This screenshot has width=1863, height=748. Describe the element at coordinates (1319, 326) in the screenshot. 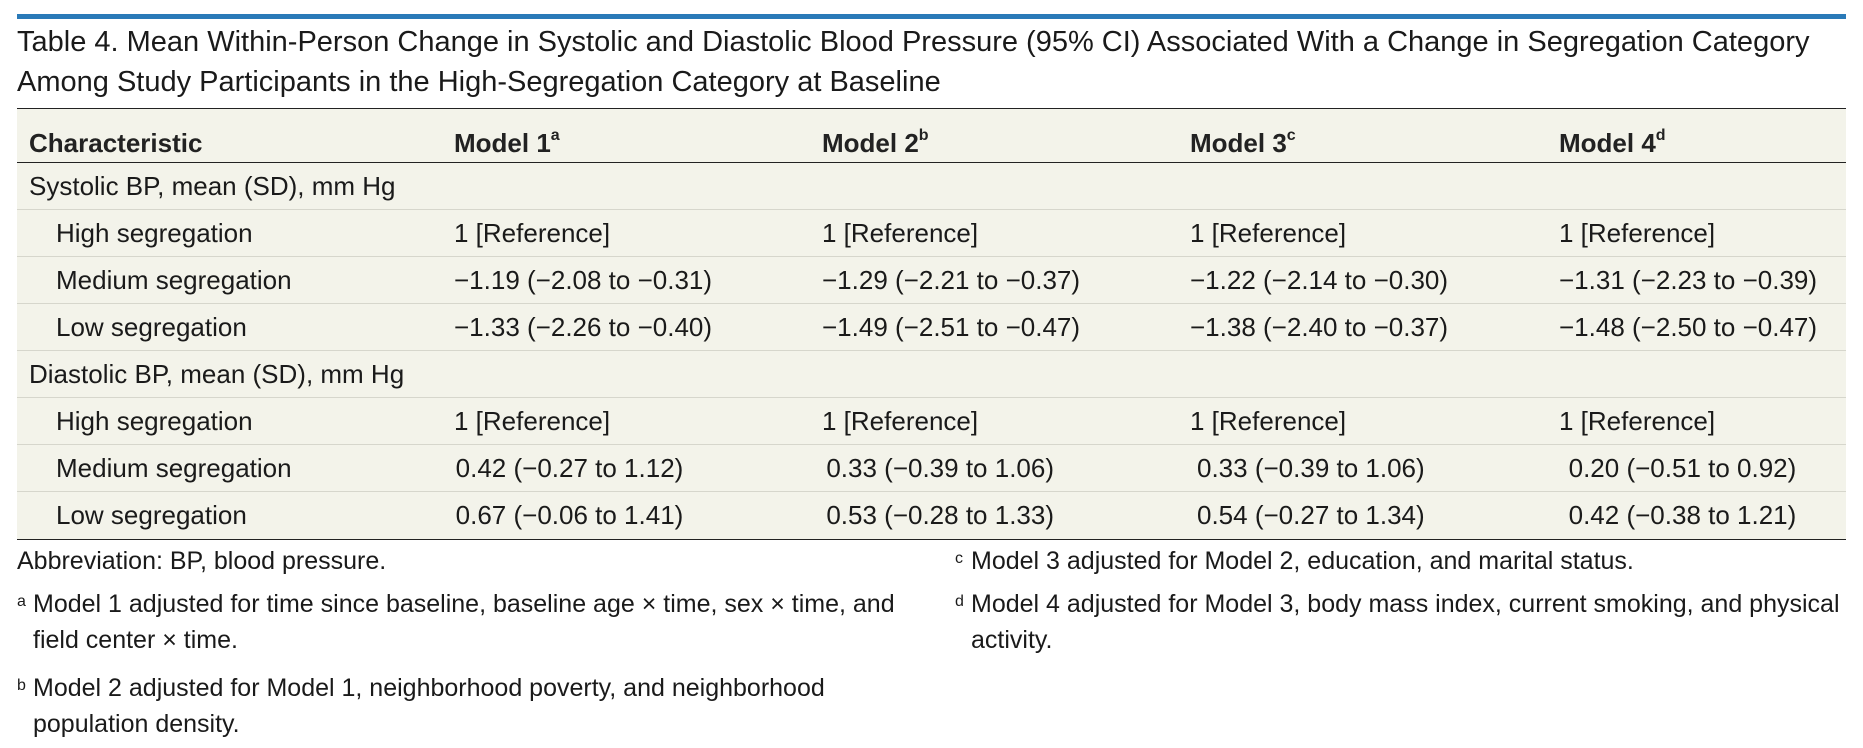

I see `table-cell: −1.38 (−2.40 to −0.37)` at that location.